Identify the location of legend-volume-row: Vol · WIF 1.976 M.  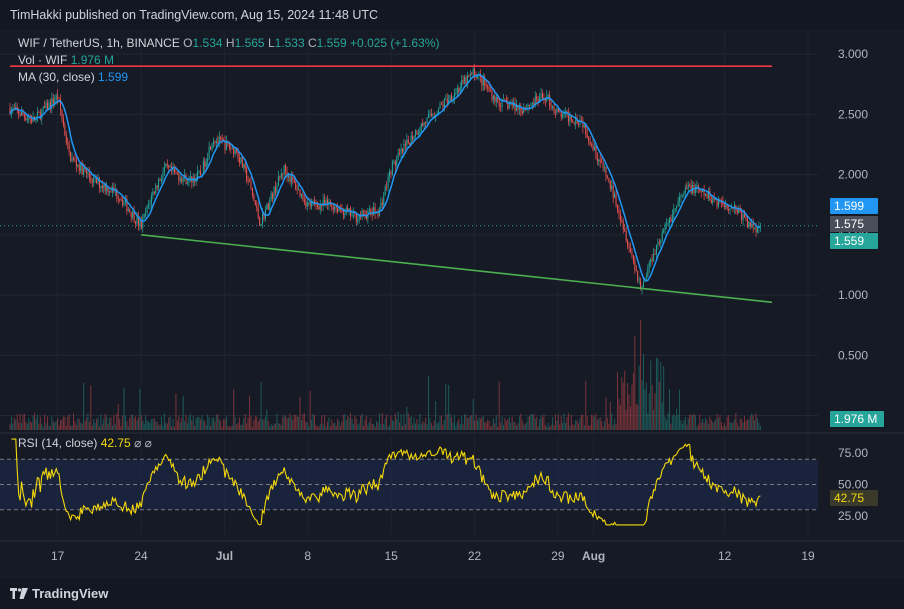
(66, 60).